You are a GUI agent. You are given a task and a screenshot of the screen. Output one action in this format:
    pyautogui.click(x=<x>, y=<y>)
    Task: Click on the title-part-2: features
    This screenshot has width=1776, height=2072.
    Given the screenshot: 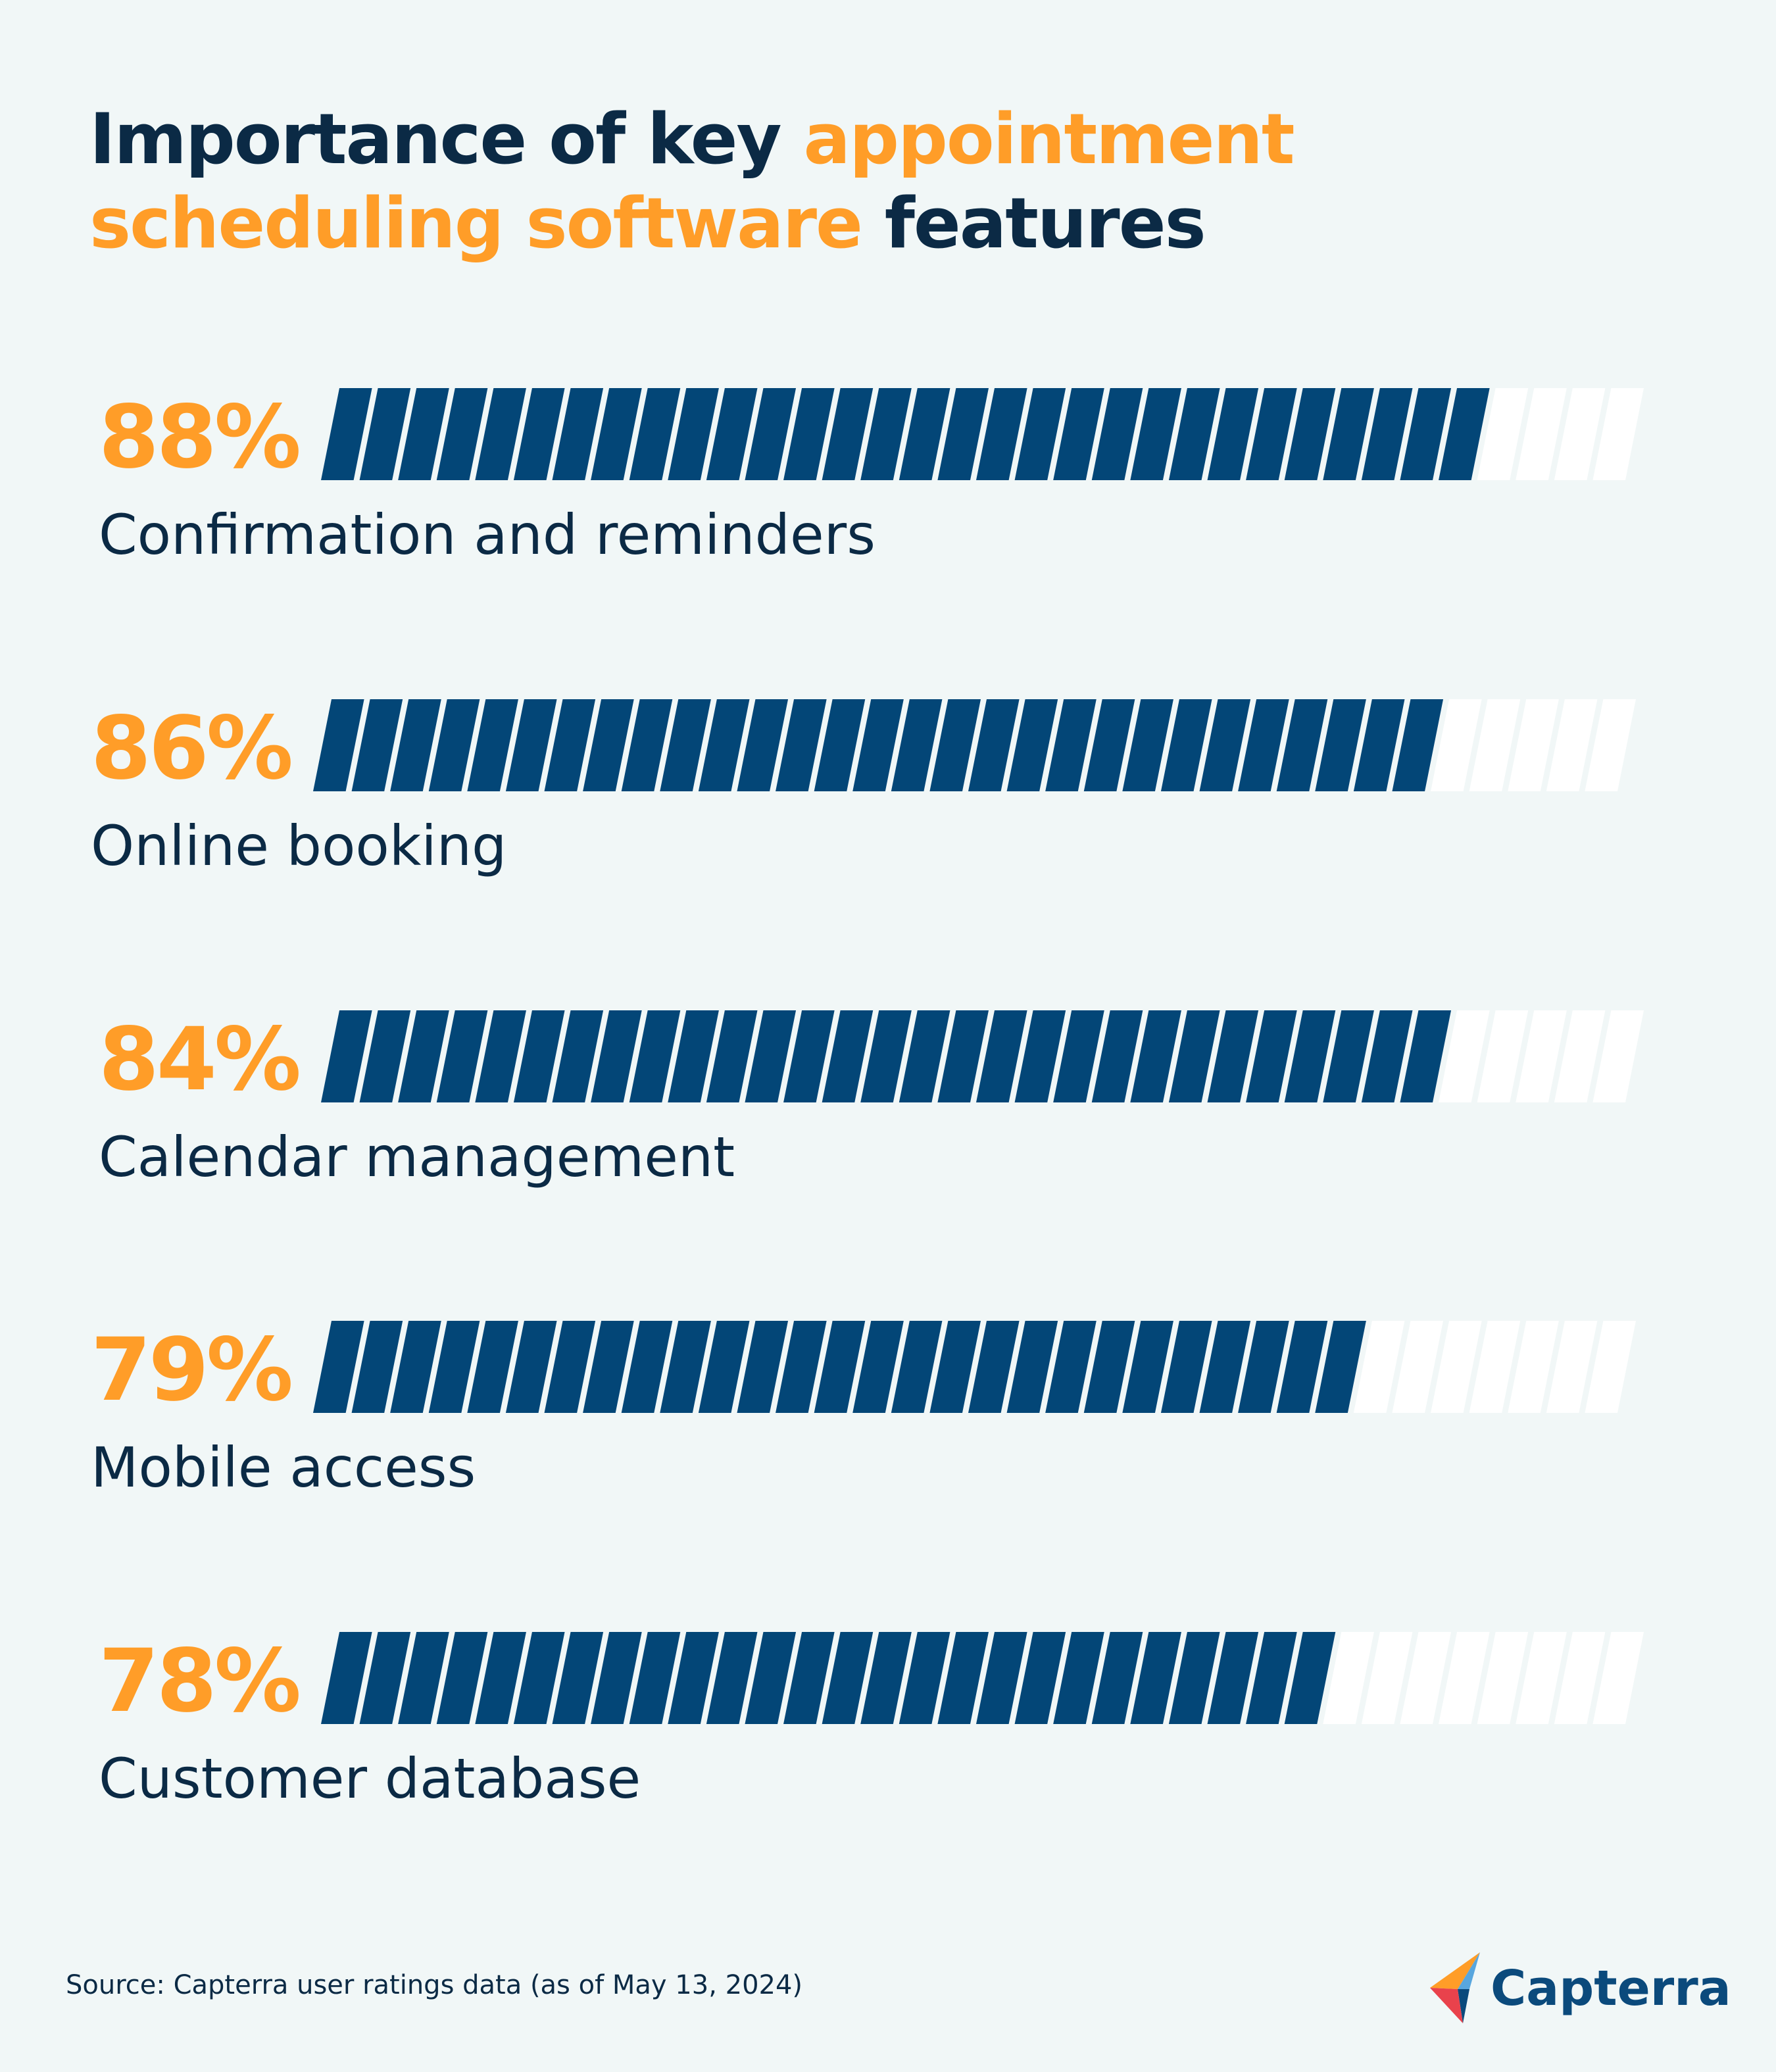 What is the action you would take?
    pyautogui.click(x=1033, y=223)
    